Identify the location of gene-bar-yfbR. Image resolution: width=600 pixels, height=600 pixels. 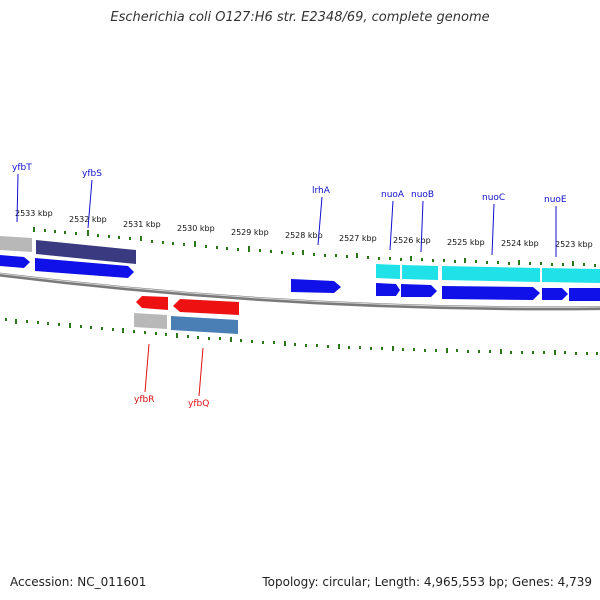
(150, 321).